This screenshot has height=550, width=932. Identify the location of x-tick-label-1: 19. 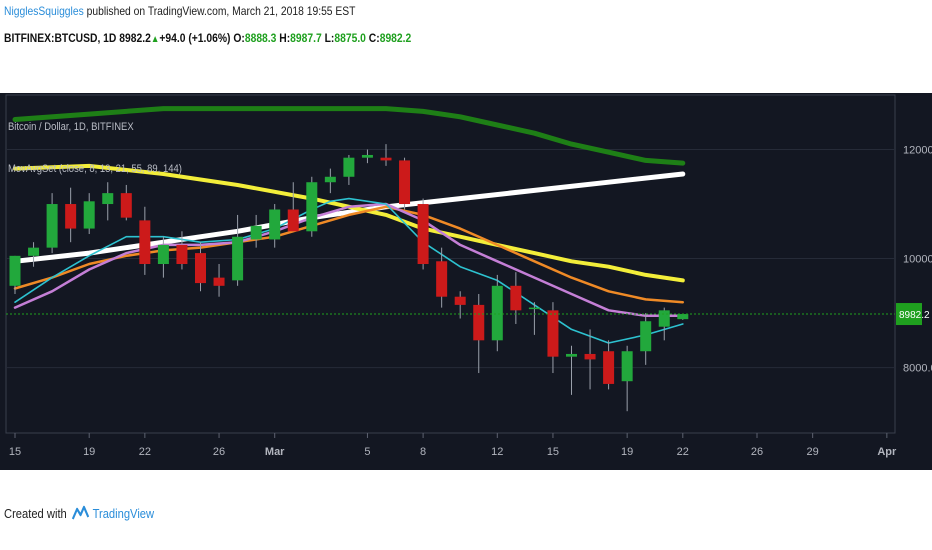
(89, 452).